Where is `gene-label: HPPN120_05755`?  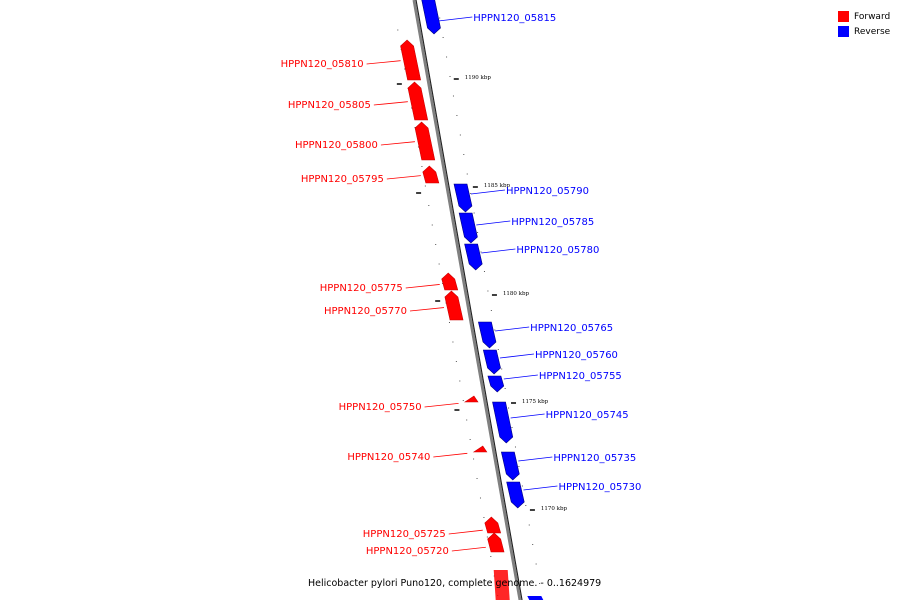
gene-label: HPPN120_05755 is located at coordinates (580, 376).